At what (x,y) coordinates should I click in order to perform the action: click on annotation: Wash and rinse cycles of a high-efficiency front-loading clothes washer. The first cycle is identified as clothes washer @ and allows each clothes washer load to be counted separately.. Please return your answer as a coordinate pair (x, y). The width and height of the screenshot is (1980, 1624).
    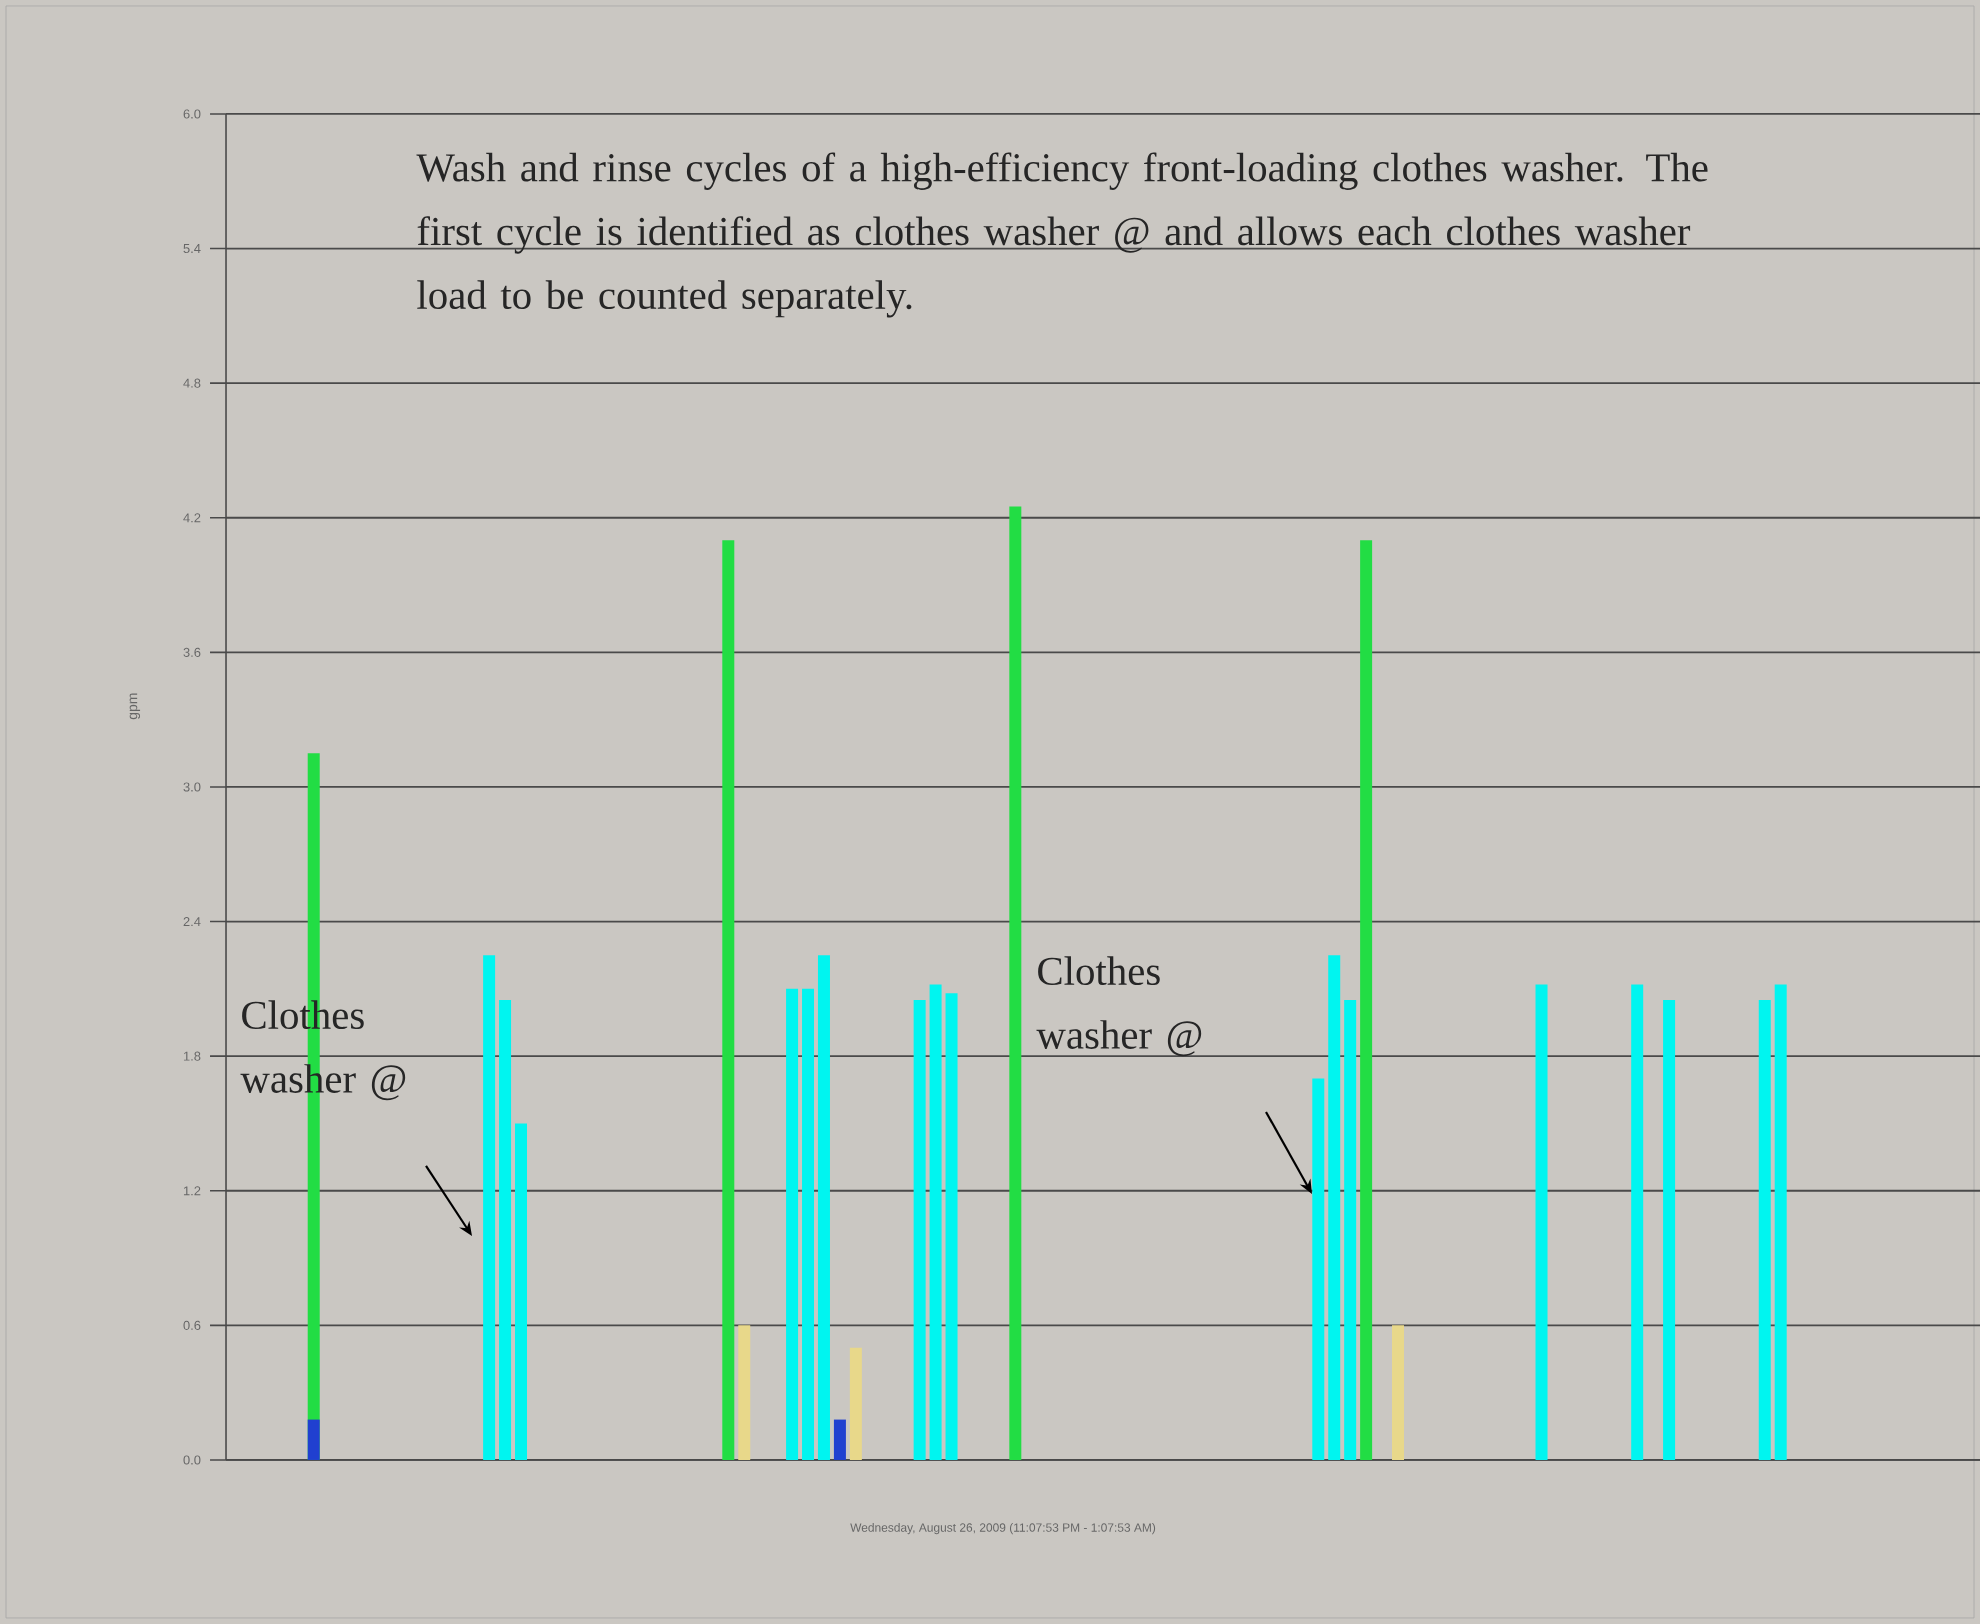
    Looking at the image, I should click on (1062, 235).